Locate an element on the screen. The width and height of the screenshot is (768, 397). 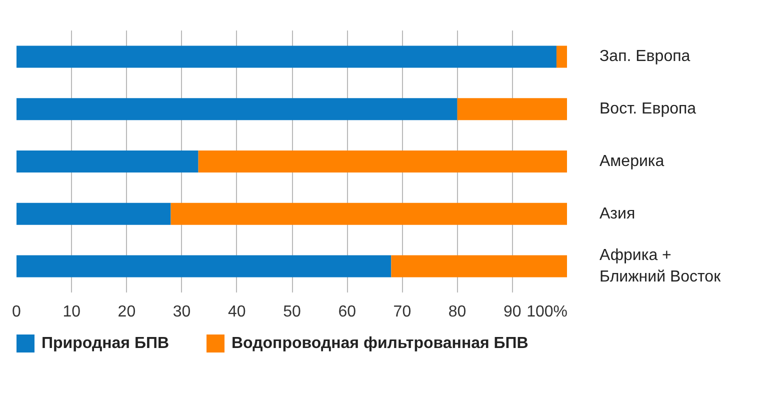
x-tick-label: 40 is located at coordinates (237, 312).